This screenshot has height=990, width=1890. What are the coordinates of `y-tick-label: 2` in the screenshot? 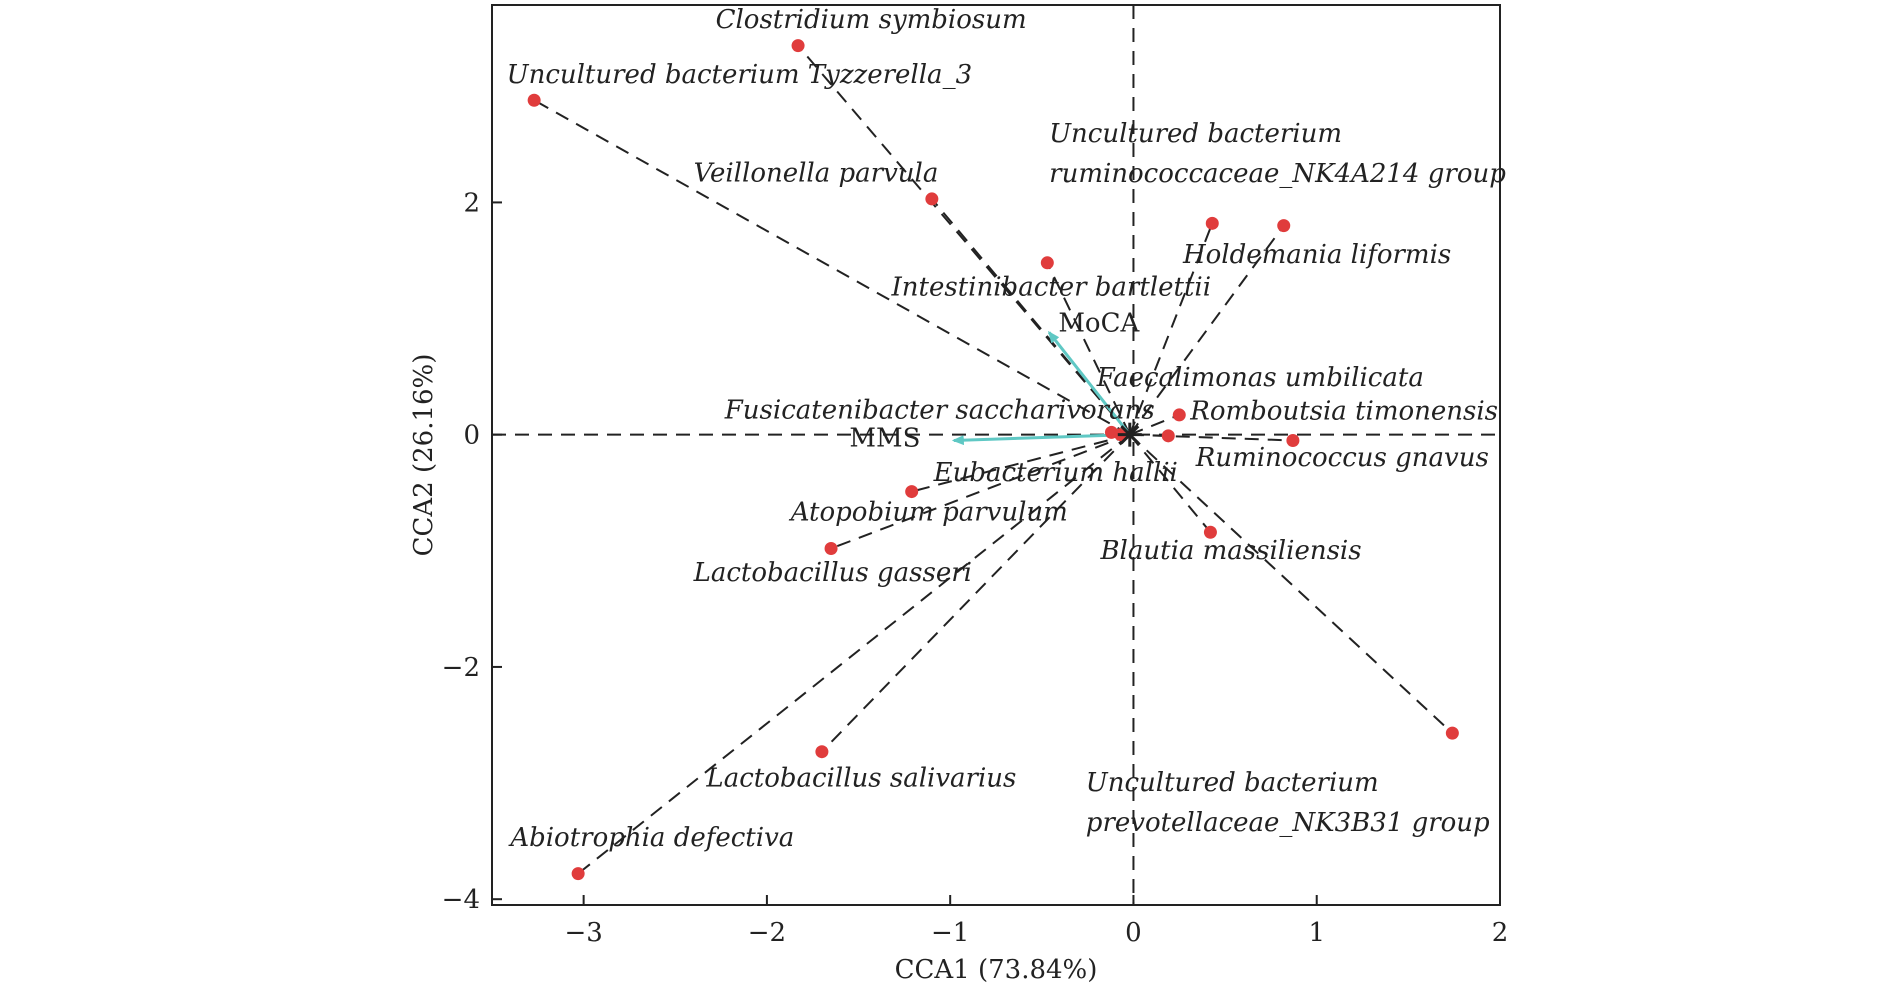 It's located at (471, 203).